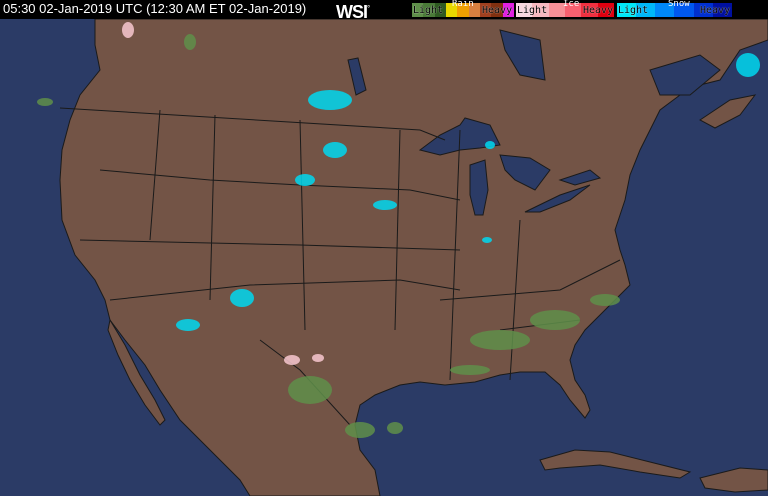 This screenshot has height=496, width=768. I want to click on baja-peninsula, so click(136, 372).